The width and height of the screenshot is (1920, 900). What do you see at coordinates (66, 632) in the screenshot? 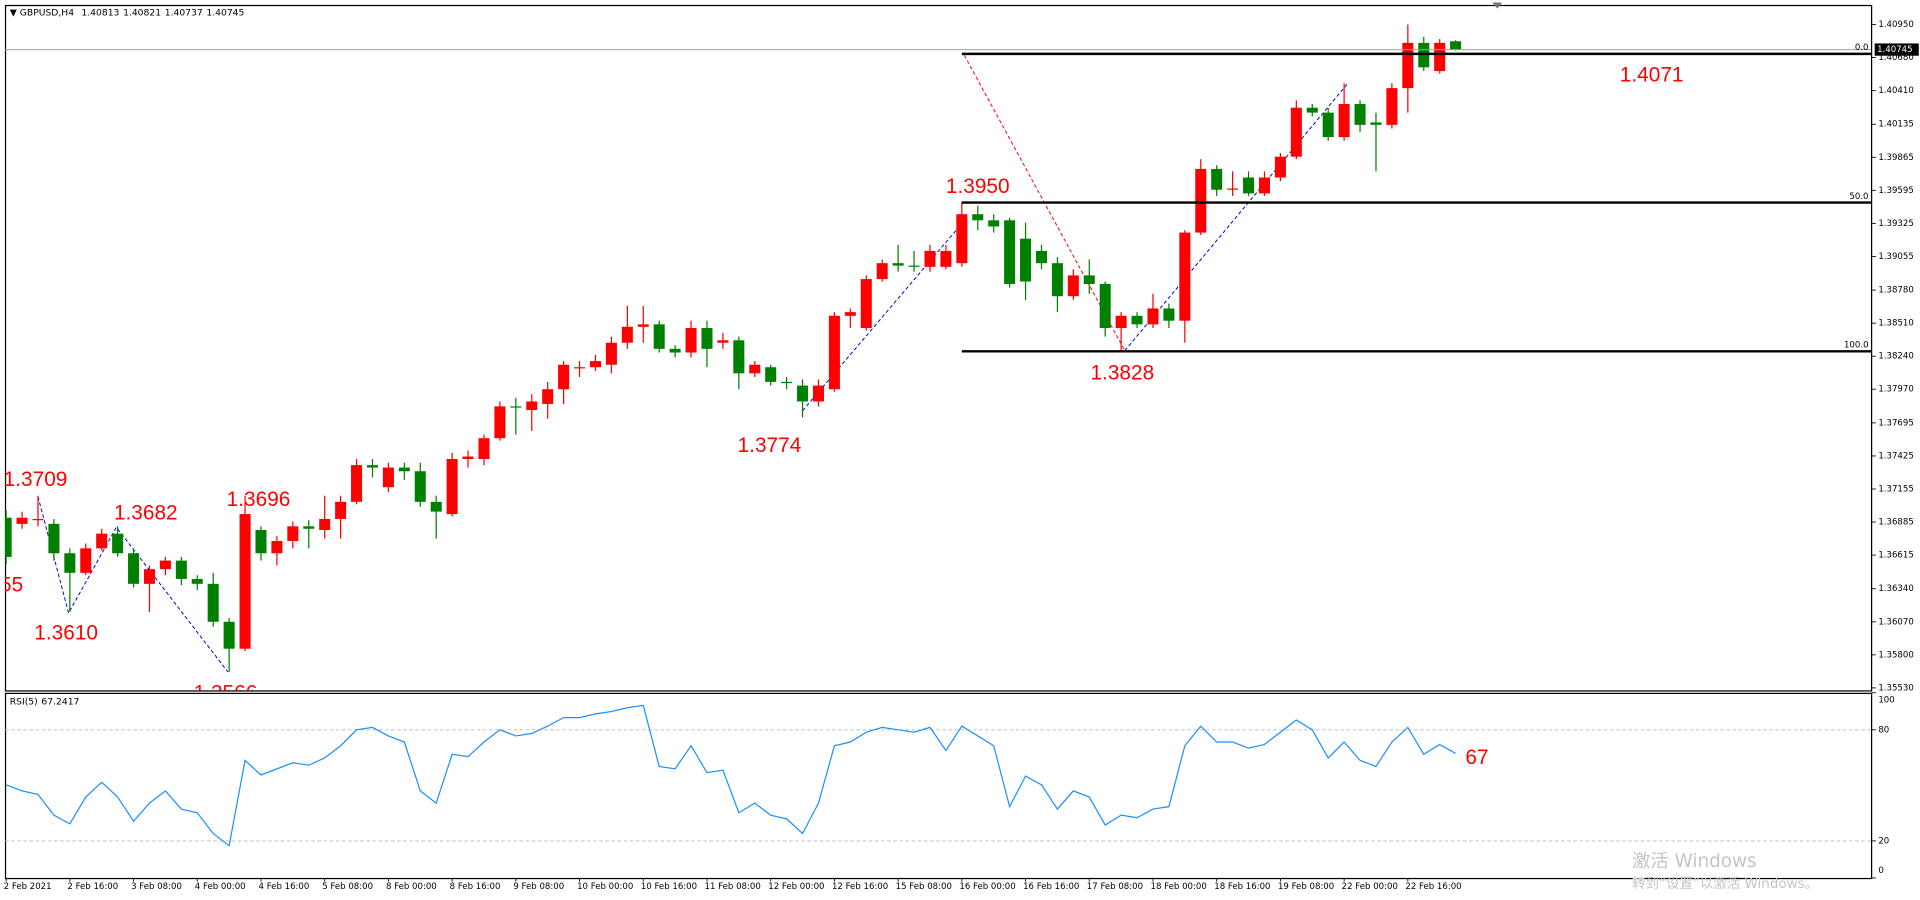
I see `price-annotation: 1.3610` at bounding box center [66, 632].